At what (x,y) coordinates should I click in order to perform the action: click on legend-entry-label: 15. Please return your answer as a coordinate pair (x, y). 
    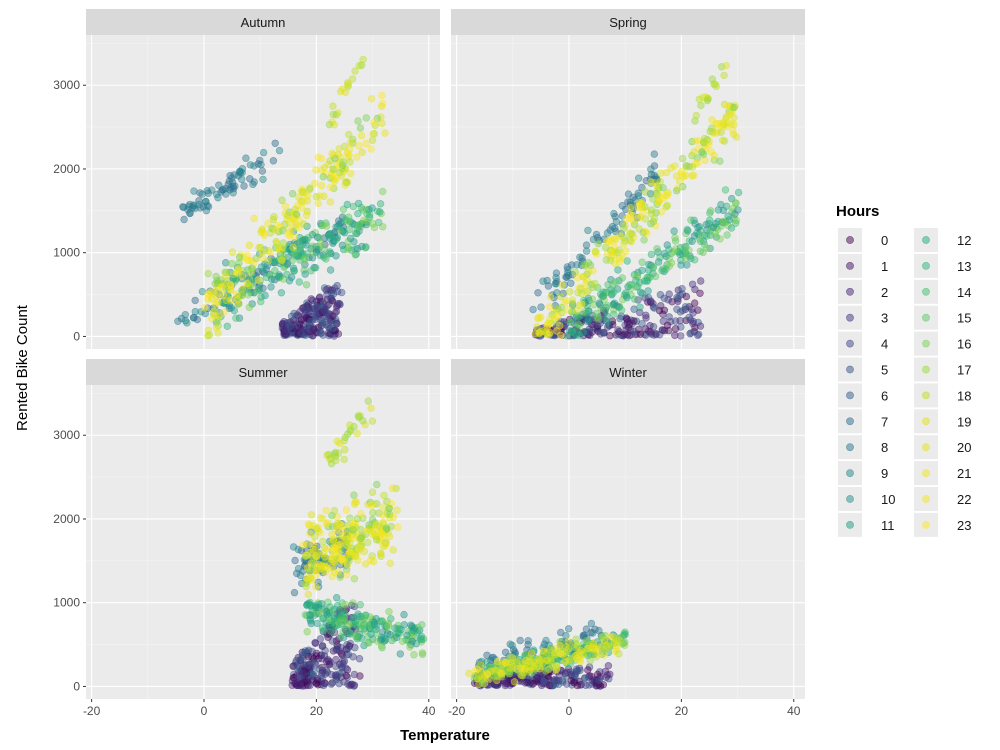
    Looking at the image, I should click on (964, 318).